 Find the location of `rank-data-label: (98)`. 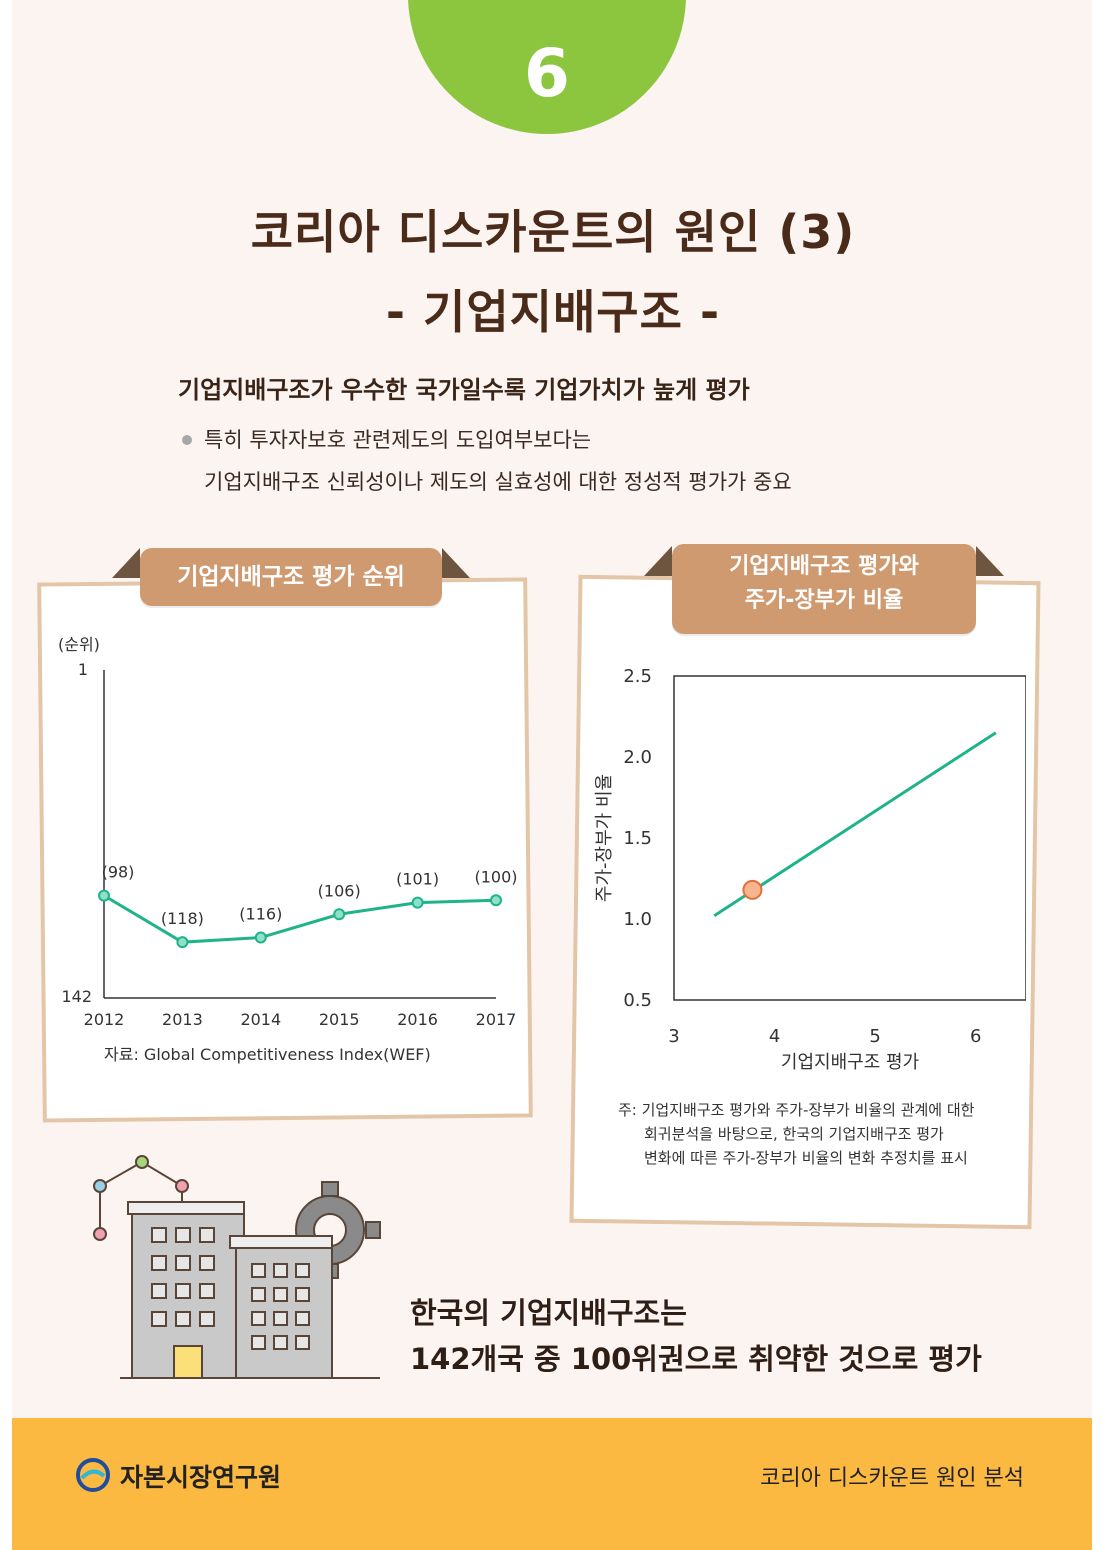

rank-data-label: (98) is located at coordinates (118, 872).